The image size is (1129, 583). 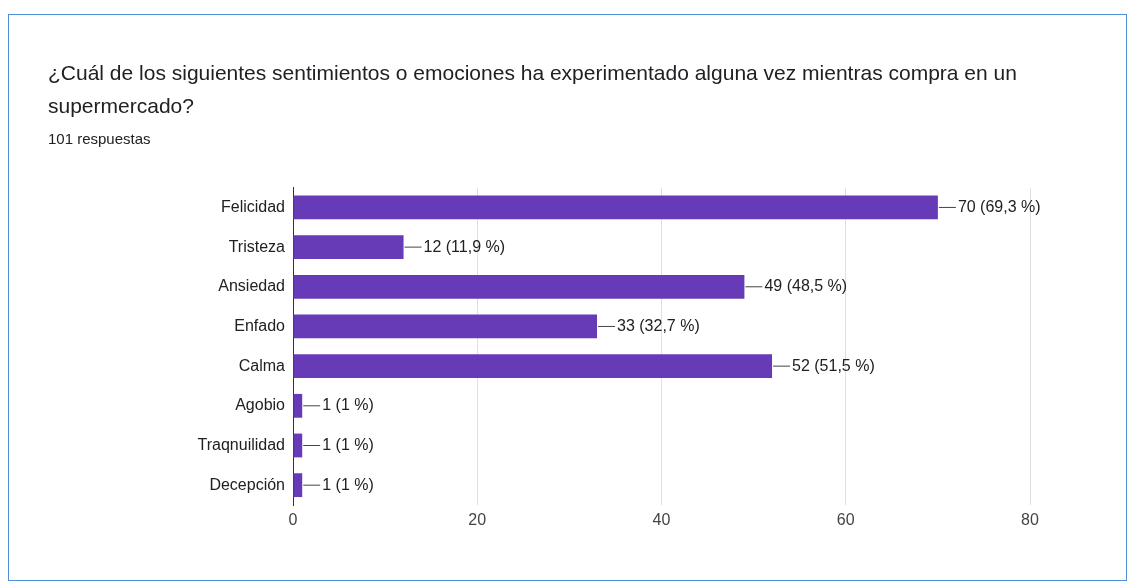 I want to click on x-tick-label: 20, so click(x=477, y=520).